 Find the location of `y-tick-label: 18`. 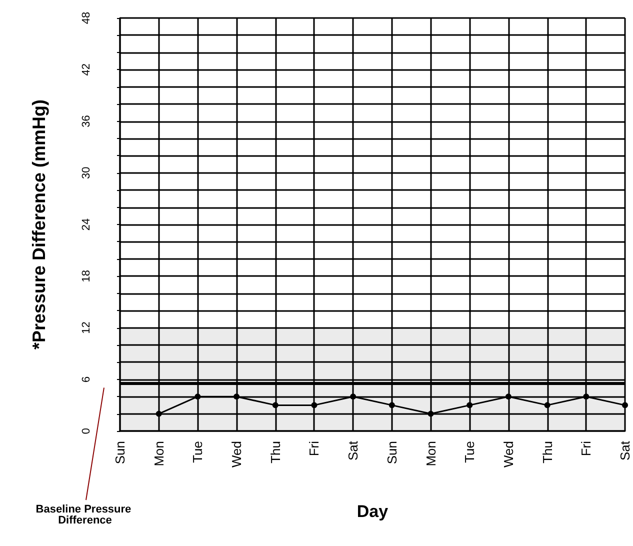

y-tick-label: 18 is located at coordinates (86, 276).